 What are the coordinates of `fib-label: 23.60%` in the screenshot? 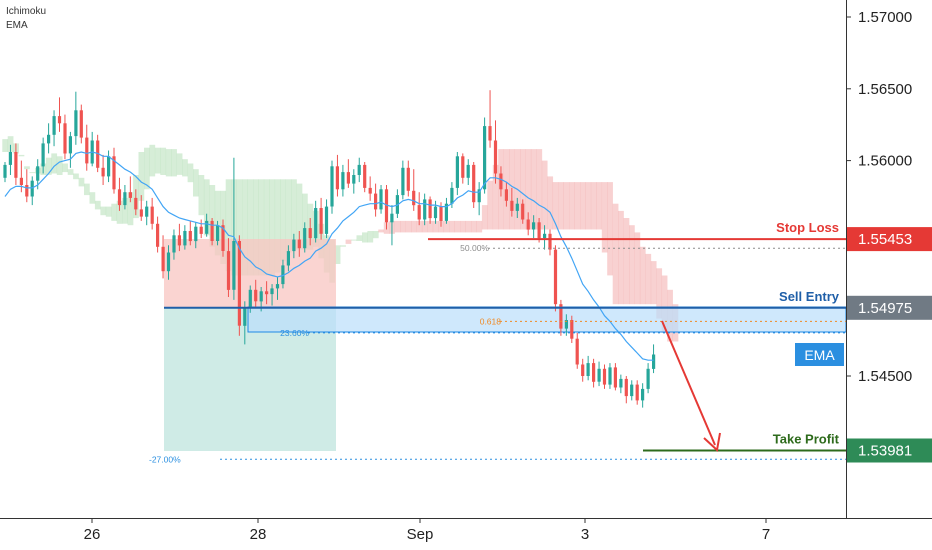 It's located at (294, 333).